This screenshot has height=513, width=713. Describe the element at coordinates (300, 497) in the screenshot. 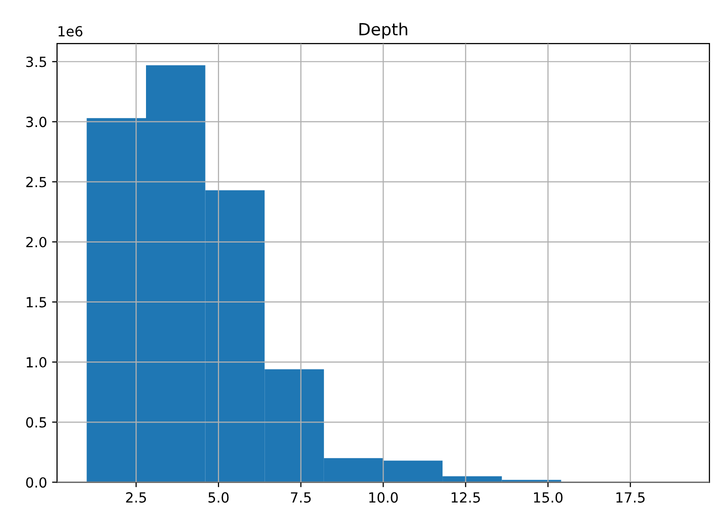

I see `x-tick-label: 7.5` at that location.